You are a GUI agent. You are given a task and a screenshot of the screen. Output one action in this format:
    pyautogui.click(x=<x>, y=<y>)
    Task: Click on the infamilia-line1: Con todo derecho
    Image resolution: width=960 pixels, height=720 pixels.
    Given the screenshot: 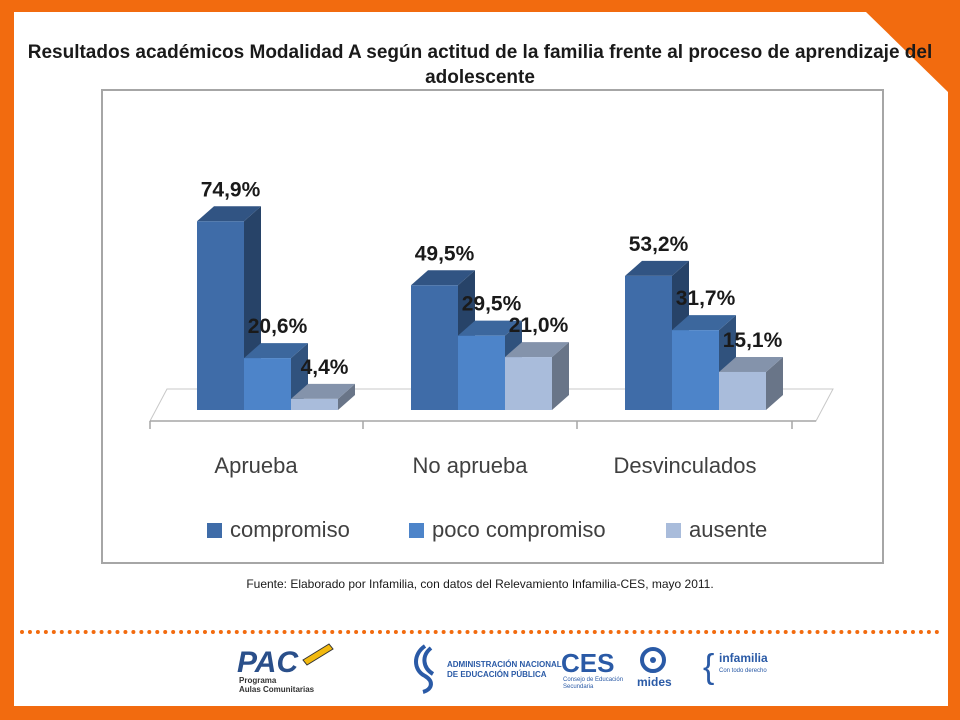 What is the action you would take?
    pyautogui.click(x=743, y=671)
    